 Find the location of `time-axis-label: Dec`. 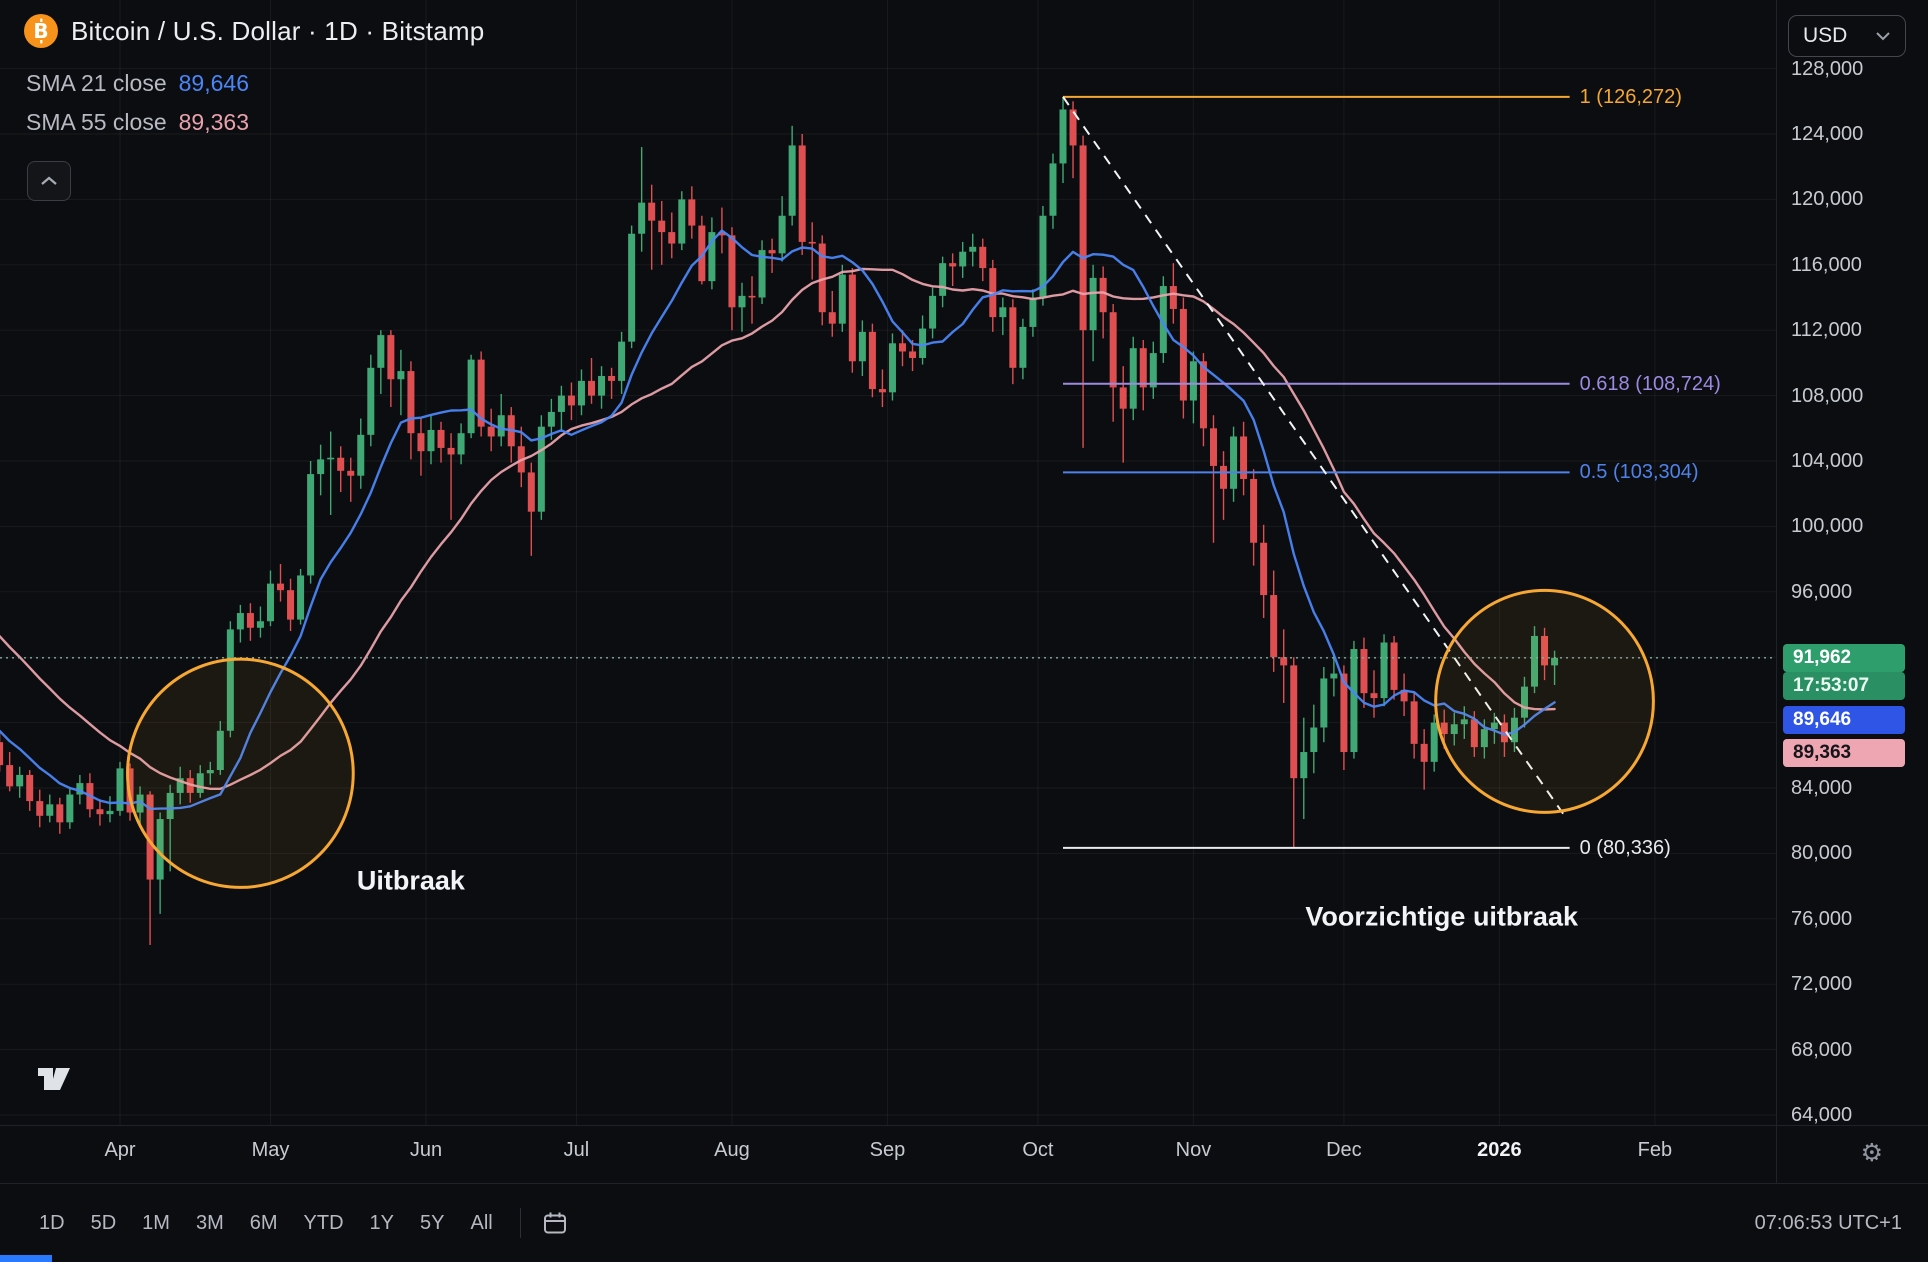

time-axis-label: Dec is located at coordinates (1344, 1150).